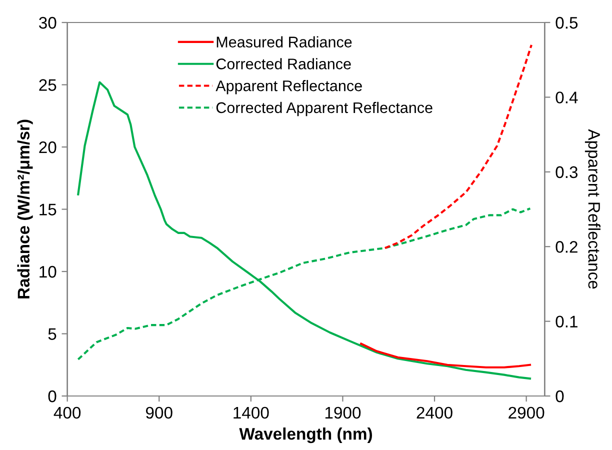 Image resolution: width=612 pixels, height=450 pixels. What do you see at coordinates (25, 209) in the screenshot?
I see `y-axis-title: Radiance (W/m²/μm/sr)` at bounding box center [25, 209].